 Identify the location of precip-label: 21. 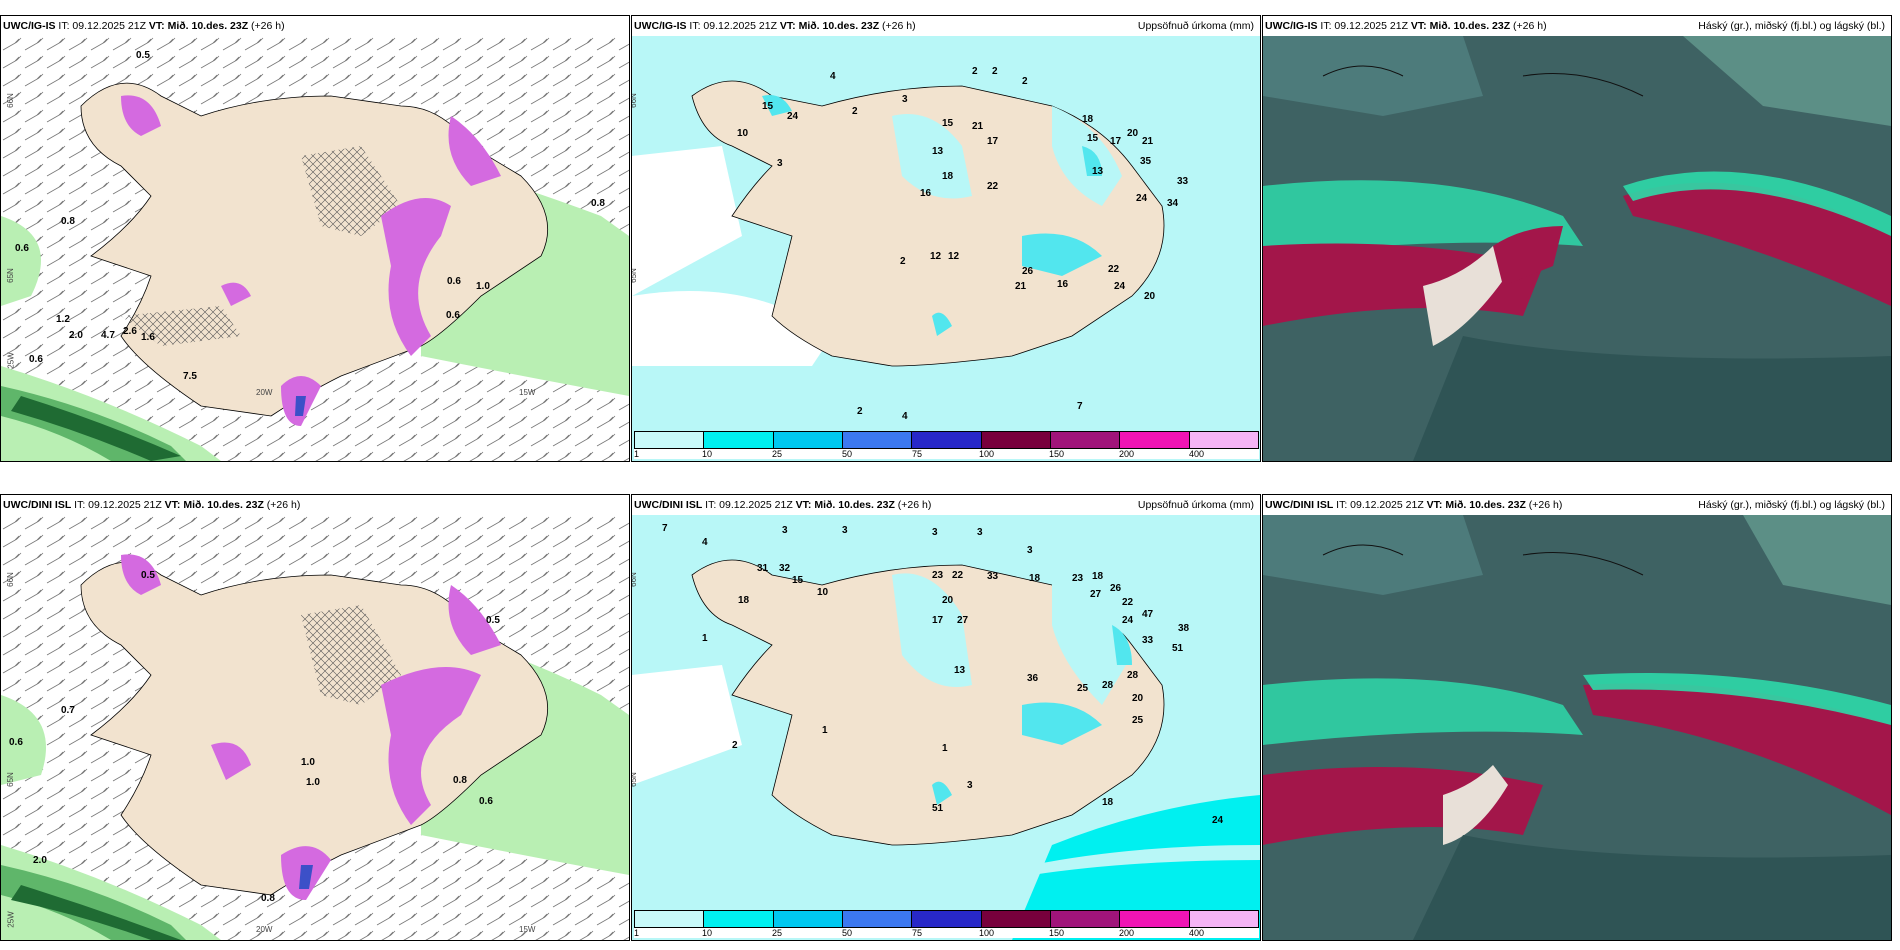
(1021, 286).